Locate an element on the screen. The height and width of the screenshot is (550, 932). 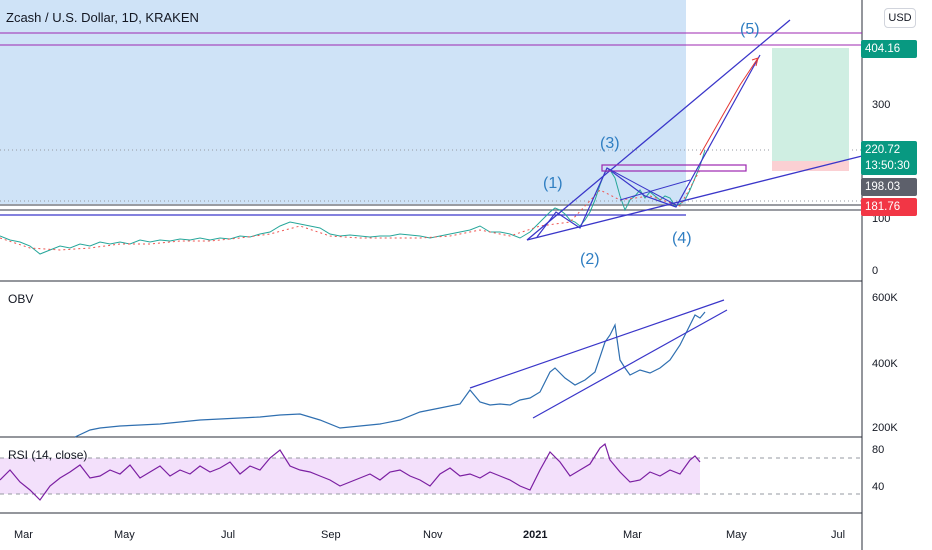
price-tick-100: 100 is located at coordinates (881, 219).